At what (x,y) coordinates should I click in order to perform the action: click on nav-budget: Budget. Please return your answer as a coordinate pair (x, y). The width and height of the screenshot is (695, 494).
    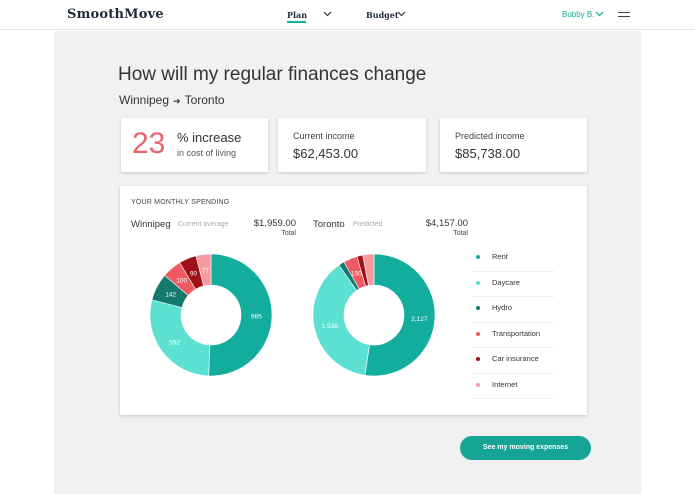
    Looking at the image, I should click on (382, 15).